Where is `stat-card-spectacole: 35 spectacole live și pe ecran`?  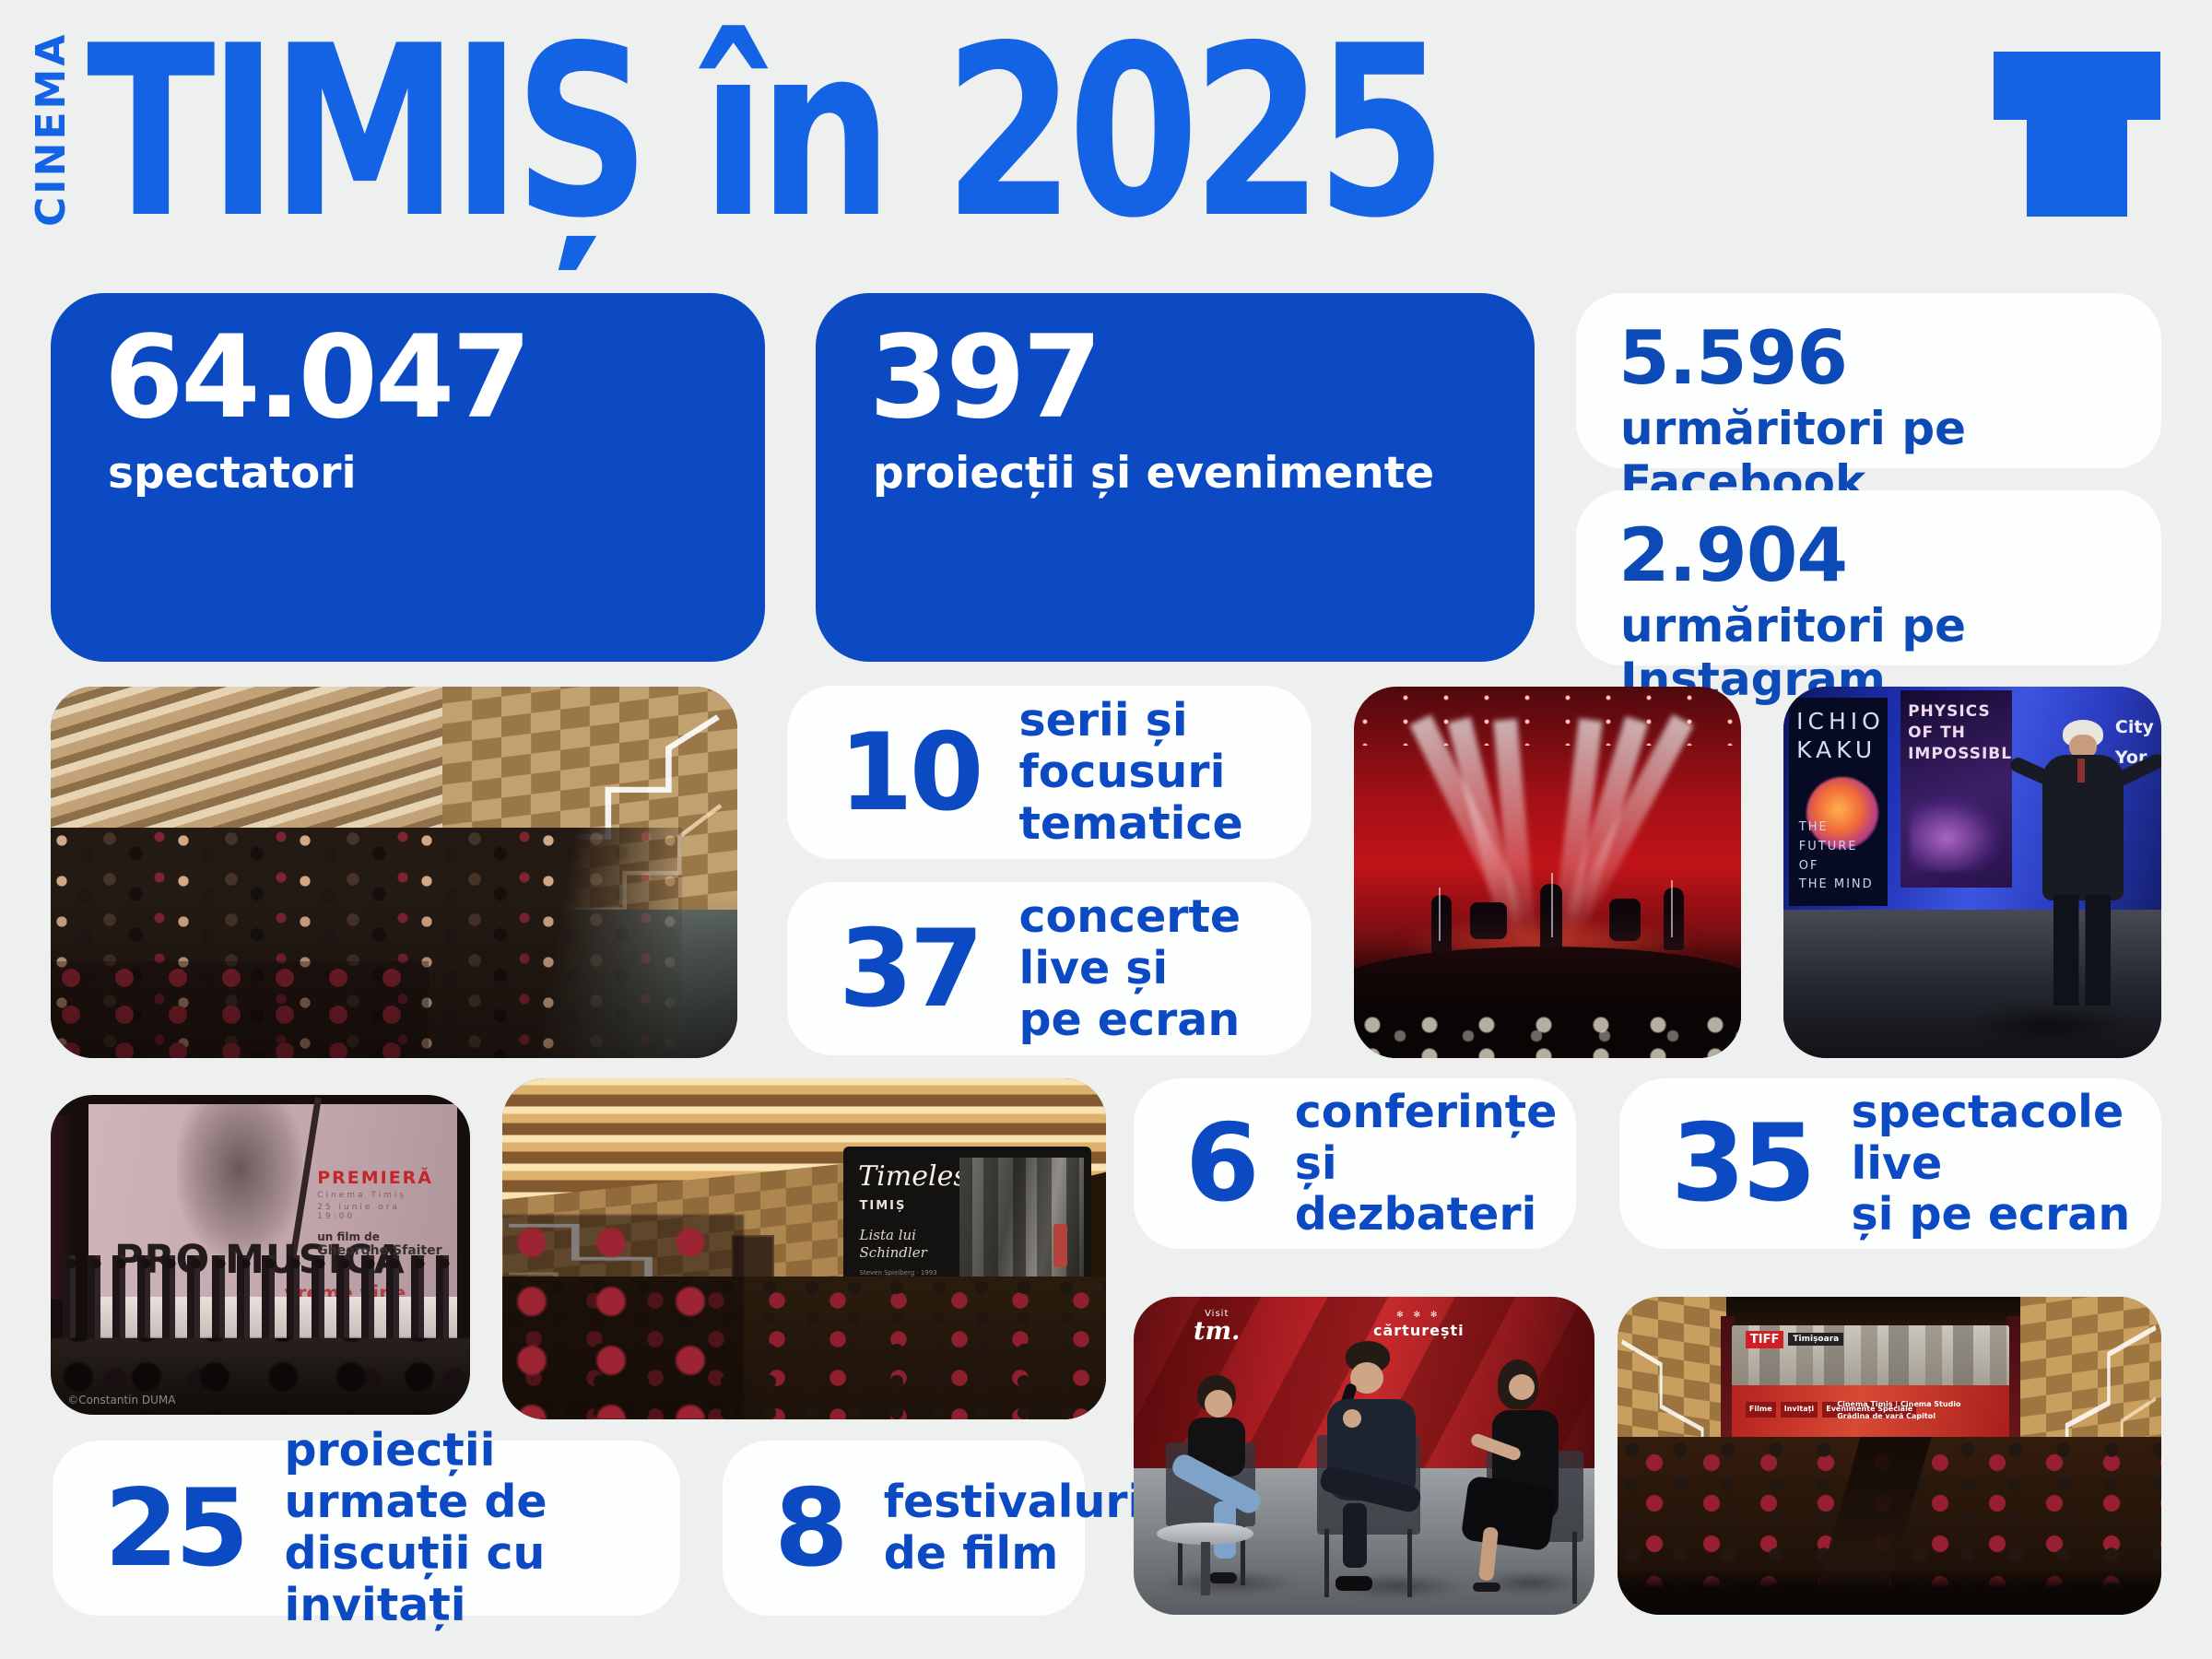
stat-card-spectacole: 35 spectacole live și pe ecran is located at coordinates (1890, 1163).